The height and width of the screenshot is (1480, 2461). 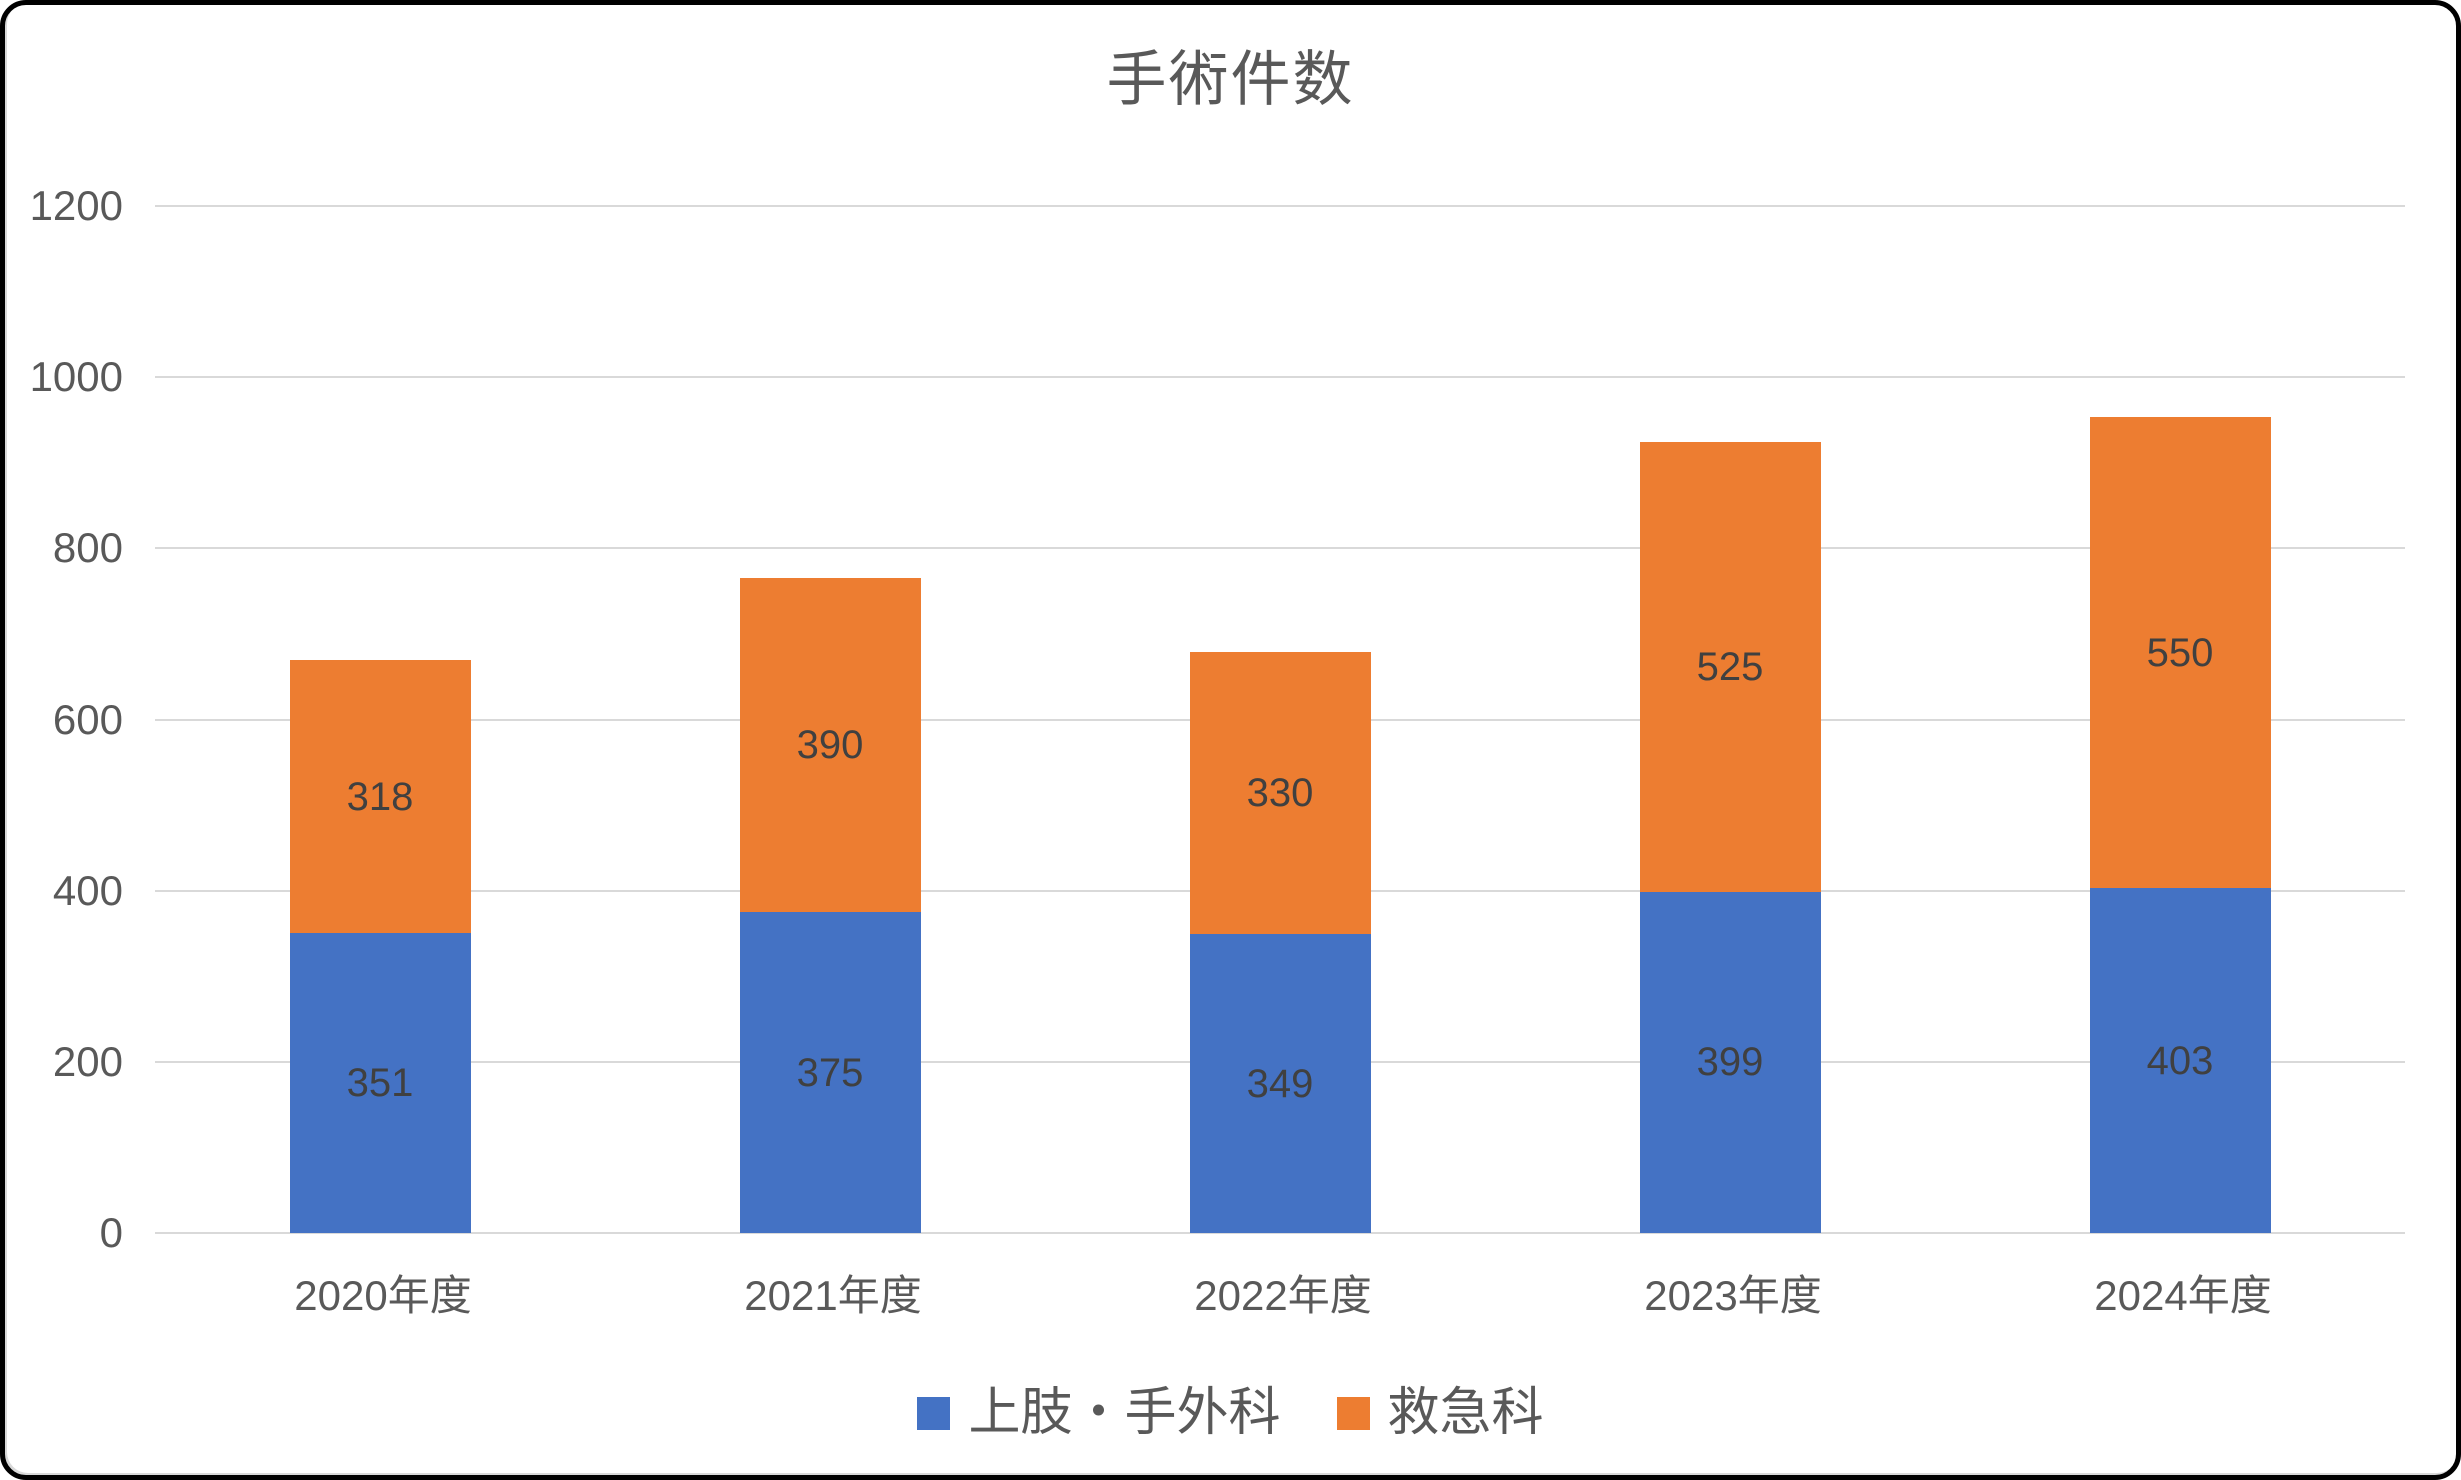 I want to click on data-label: 390, so click(x=830, y=745).